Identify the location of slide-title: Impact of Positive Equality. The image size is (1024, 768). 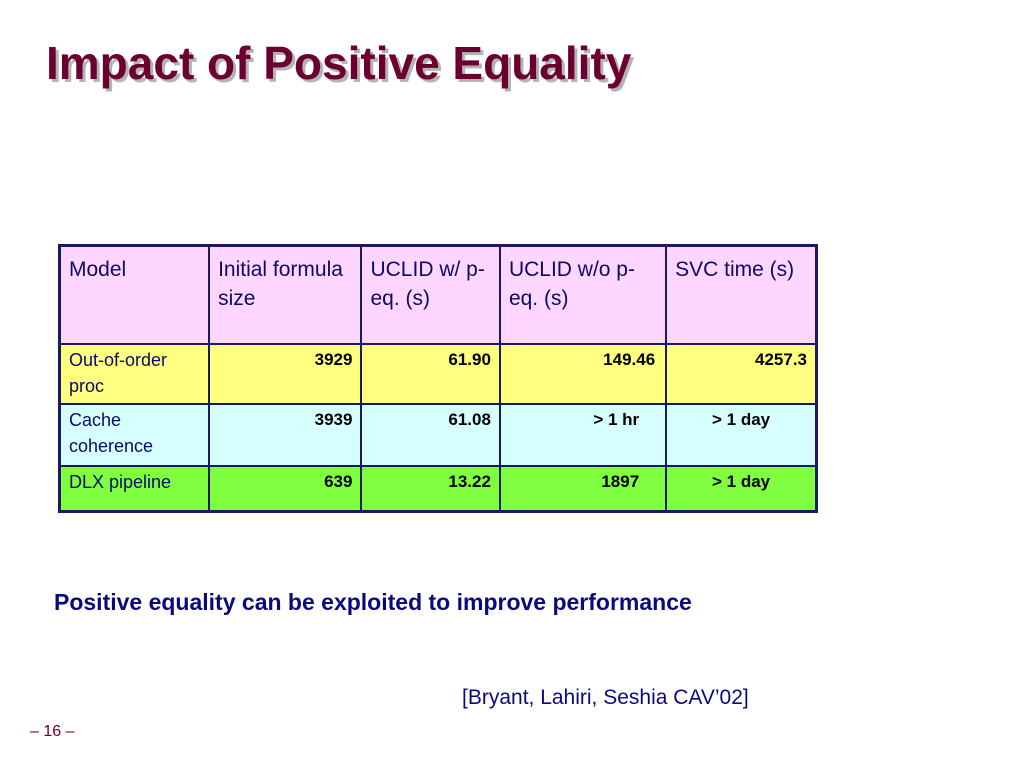
(339, 63).